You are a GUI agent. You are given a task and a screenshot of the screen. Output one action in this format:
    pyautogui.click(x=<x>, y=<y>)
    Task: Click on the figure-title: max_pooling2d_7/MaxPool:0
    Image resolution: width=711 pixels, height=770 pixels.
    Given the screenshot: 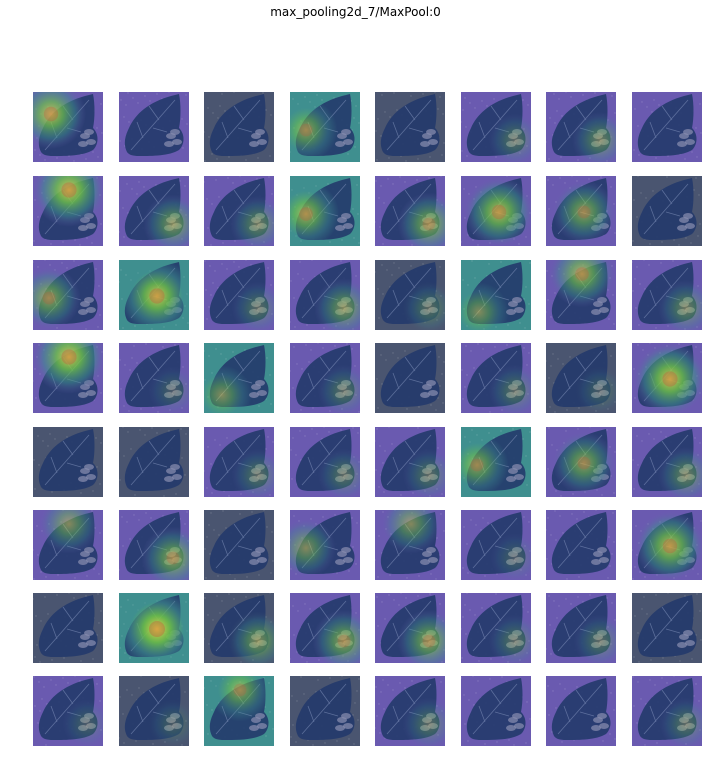 What is the action you would take?
    pyautogui.click(x=355, y=12)
    